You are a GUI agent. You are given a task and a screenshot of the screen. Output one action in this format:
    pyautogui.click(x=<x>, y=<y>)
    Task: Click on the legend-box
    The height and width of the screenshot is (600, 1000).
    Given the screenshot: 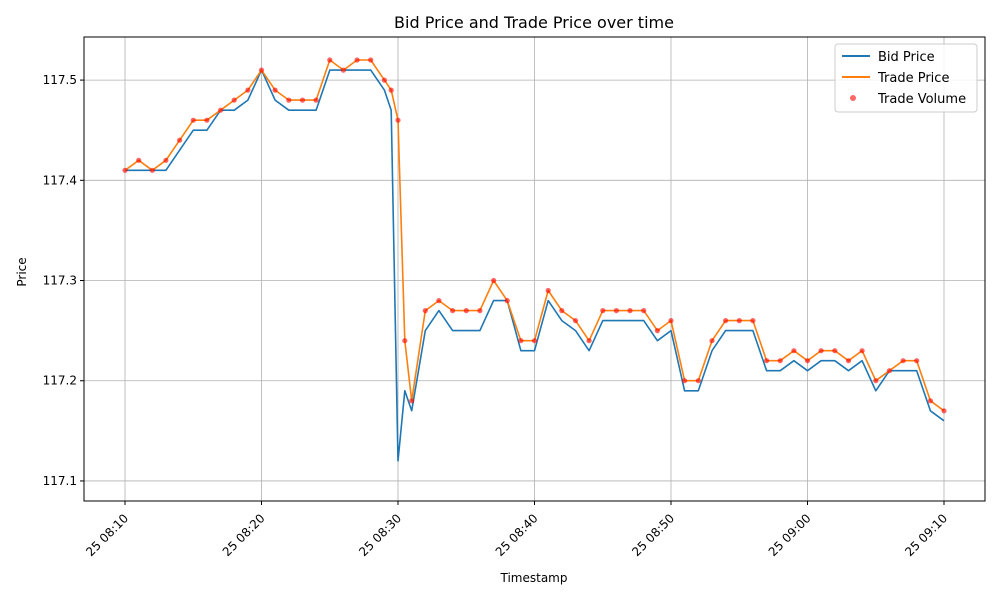 What is the action you would take?
    pyautogui.click(x=906, y=78)
    